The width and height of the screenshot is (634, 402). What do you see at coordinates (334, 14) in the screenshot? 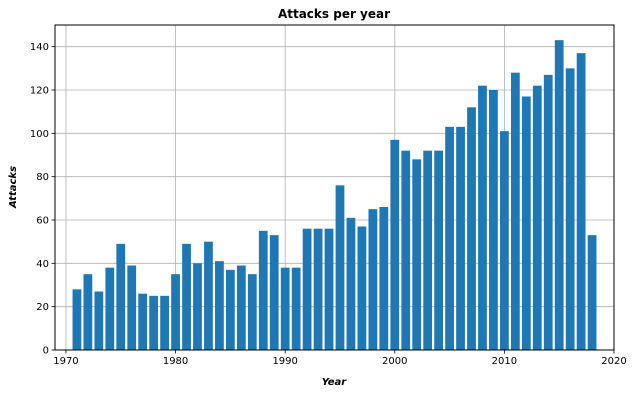
I see `chart-title: Attacks per year` at bounding box center [334, 14].